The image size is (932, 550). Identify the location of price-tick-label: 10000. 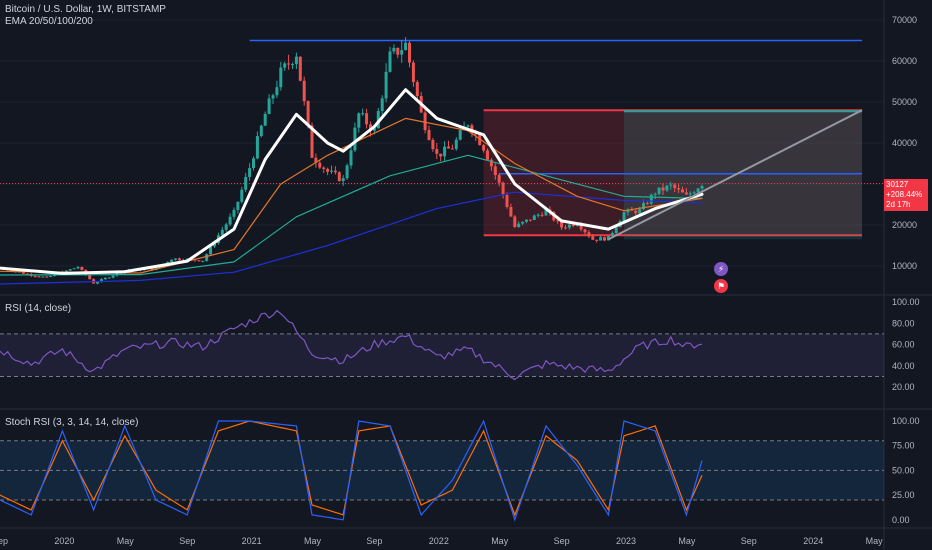
(904, 266).